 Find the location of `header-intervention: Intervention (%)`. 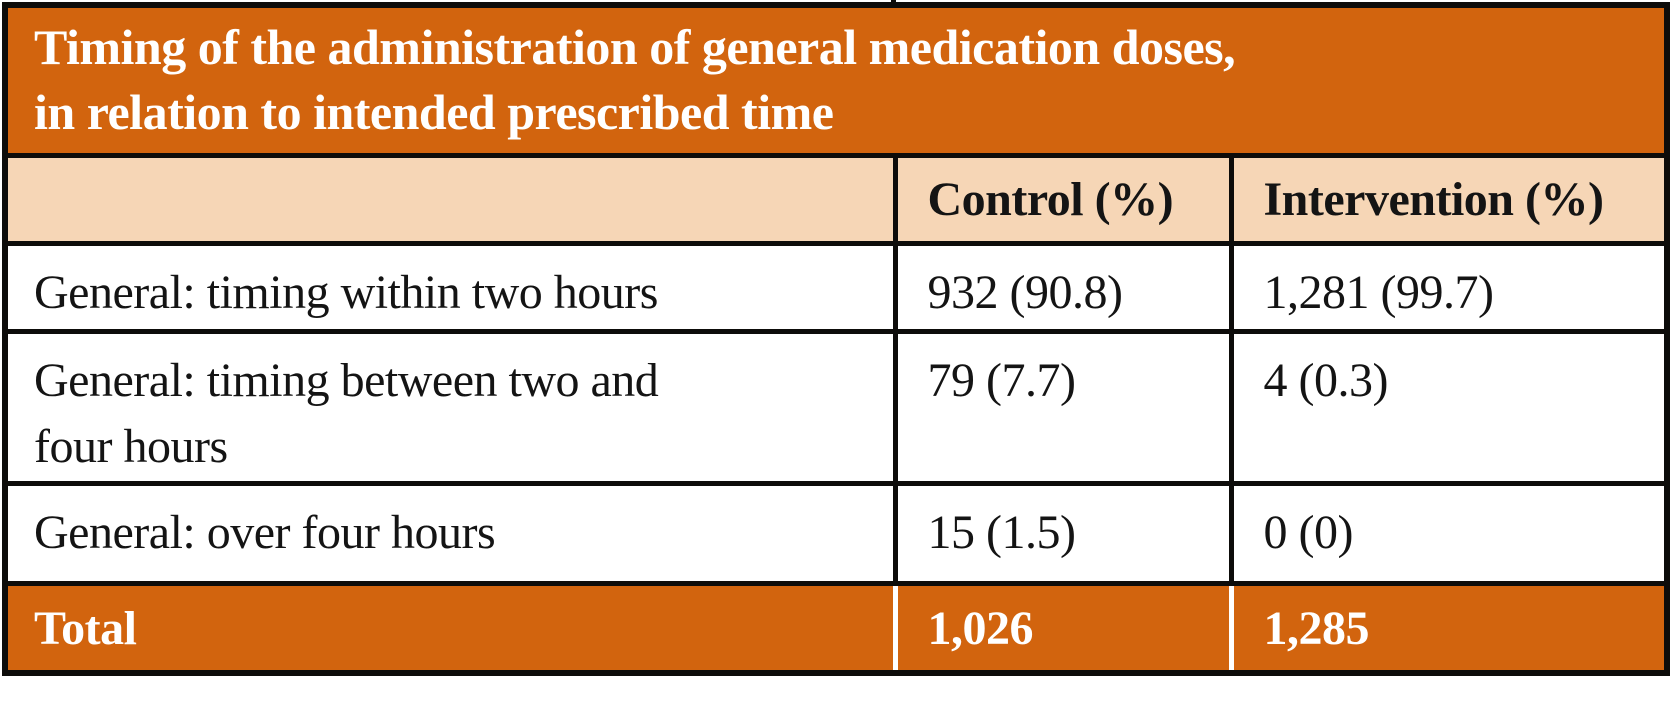

header-intervention: Intervention (%) is located at coordinates (1449, 199).